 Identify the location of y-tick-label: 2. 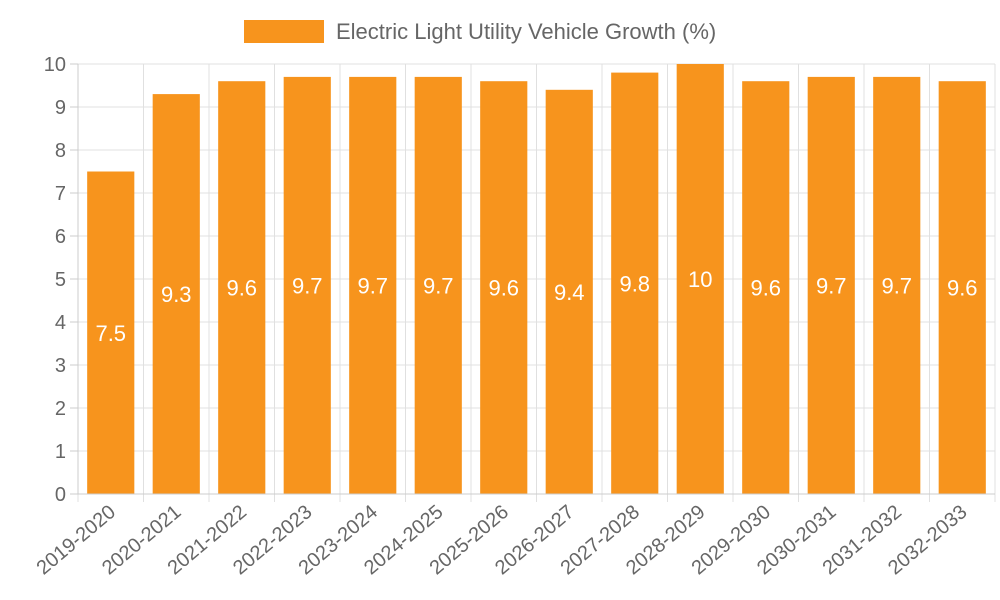
(60, 409).